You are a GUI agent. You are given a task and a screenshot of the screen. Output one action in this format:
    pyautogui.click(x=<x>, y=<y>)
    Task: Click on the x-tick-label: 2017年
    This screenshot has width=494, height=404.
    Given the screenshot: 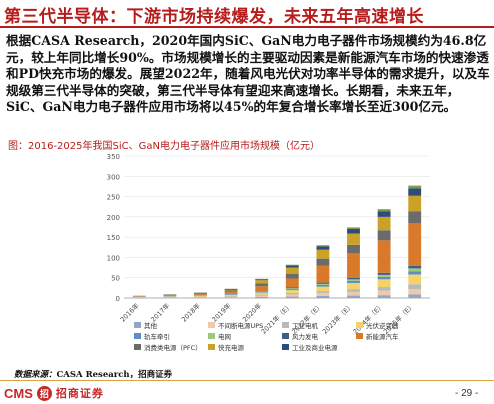 What is the action you would take?
    pyautogui.click(x=160, y=312)
    